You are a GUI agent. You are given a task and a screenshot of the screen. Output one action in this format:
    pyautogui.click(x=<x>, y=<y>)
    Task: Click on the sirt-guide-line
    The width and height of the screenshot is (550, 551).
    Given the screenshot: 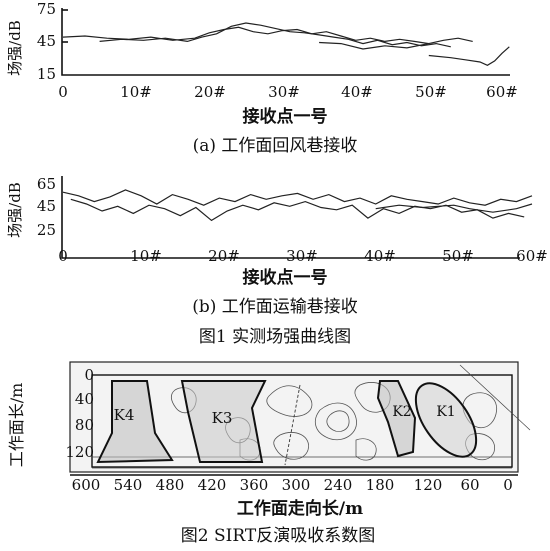 What is the action you would take?
    pyautogui.click(x=292, y=425)
    